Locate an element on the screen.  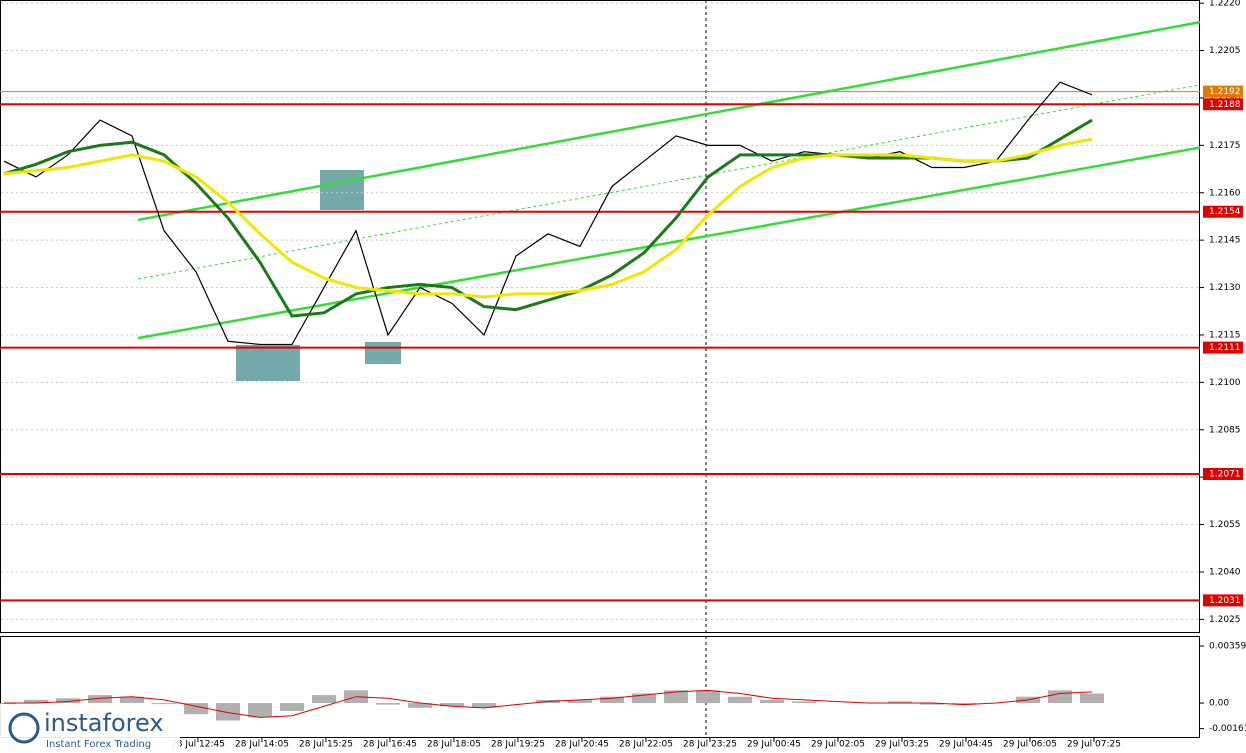
level-label: 1.2071 is located at coordinates (1225, 475).